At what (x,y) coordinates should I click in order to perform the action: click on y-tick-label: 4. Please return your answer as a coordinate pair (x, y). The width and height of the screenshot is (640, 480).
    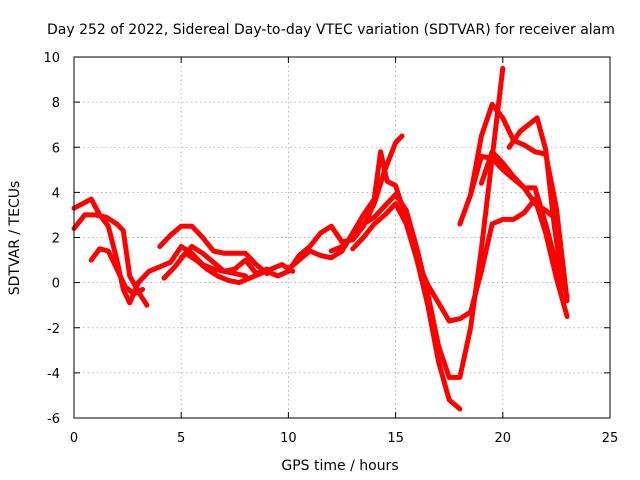
    Looking at the image, I should click on (56, 193).